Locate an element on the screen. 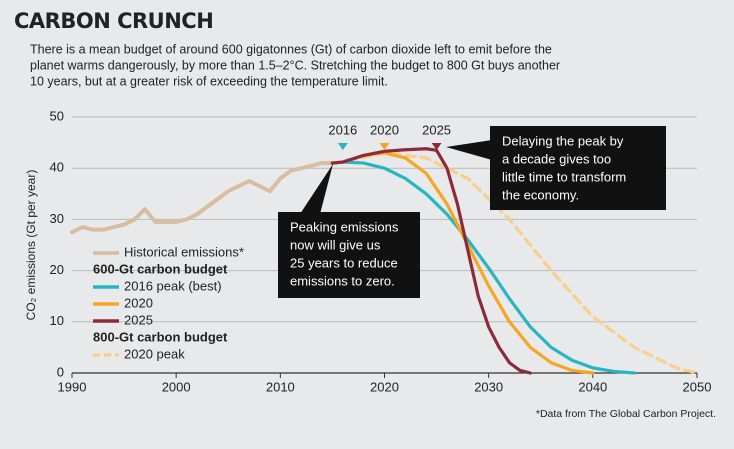 This screenshot has height=449, width=734. x-tick-label: 2000 is located at coordinates (176, 386).